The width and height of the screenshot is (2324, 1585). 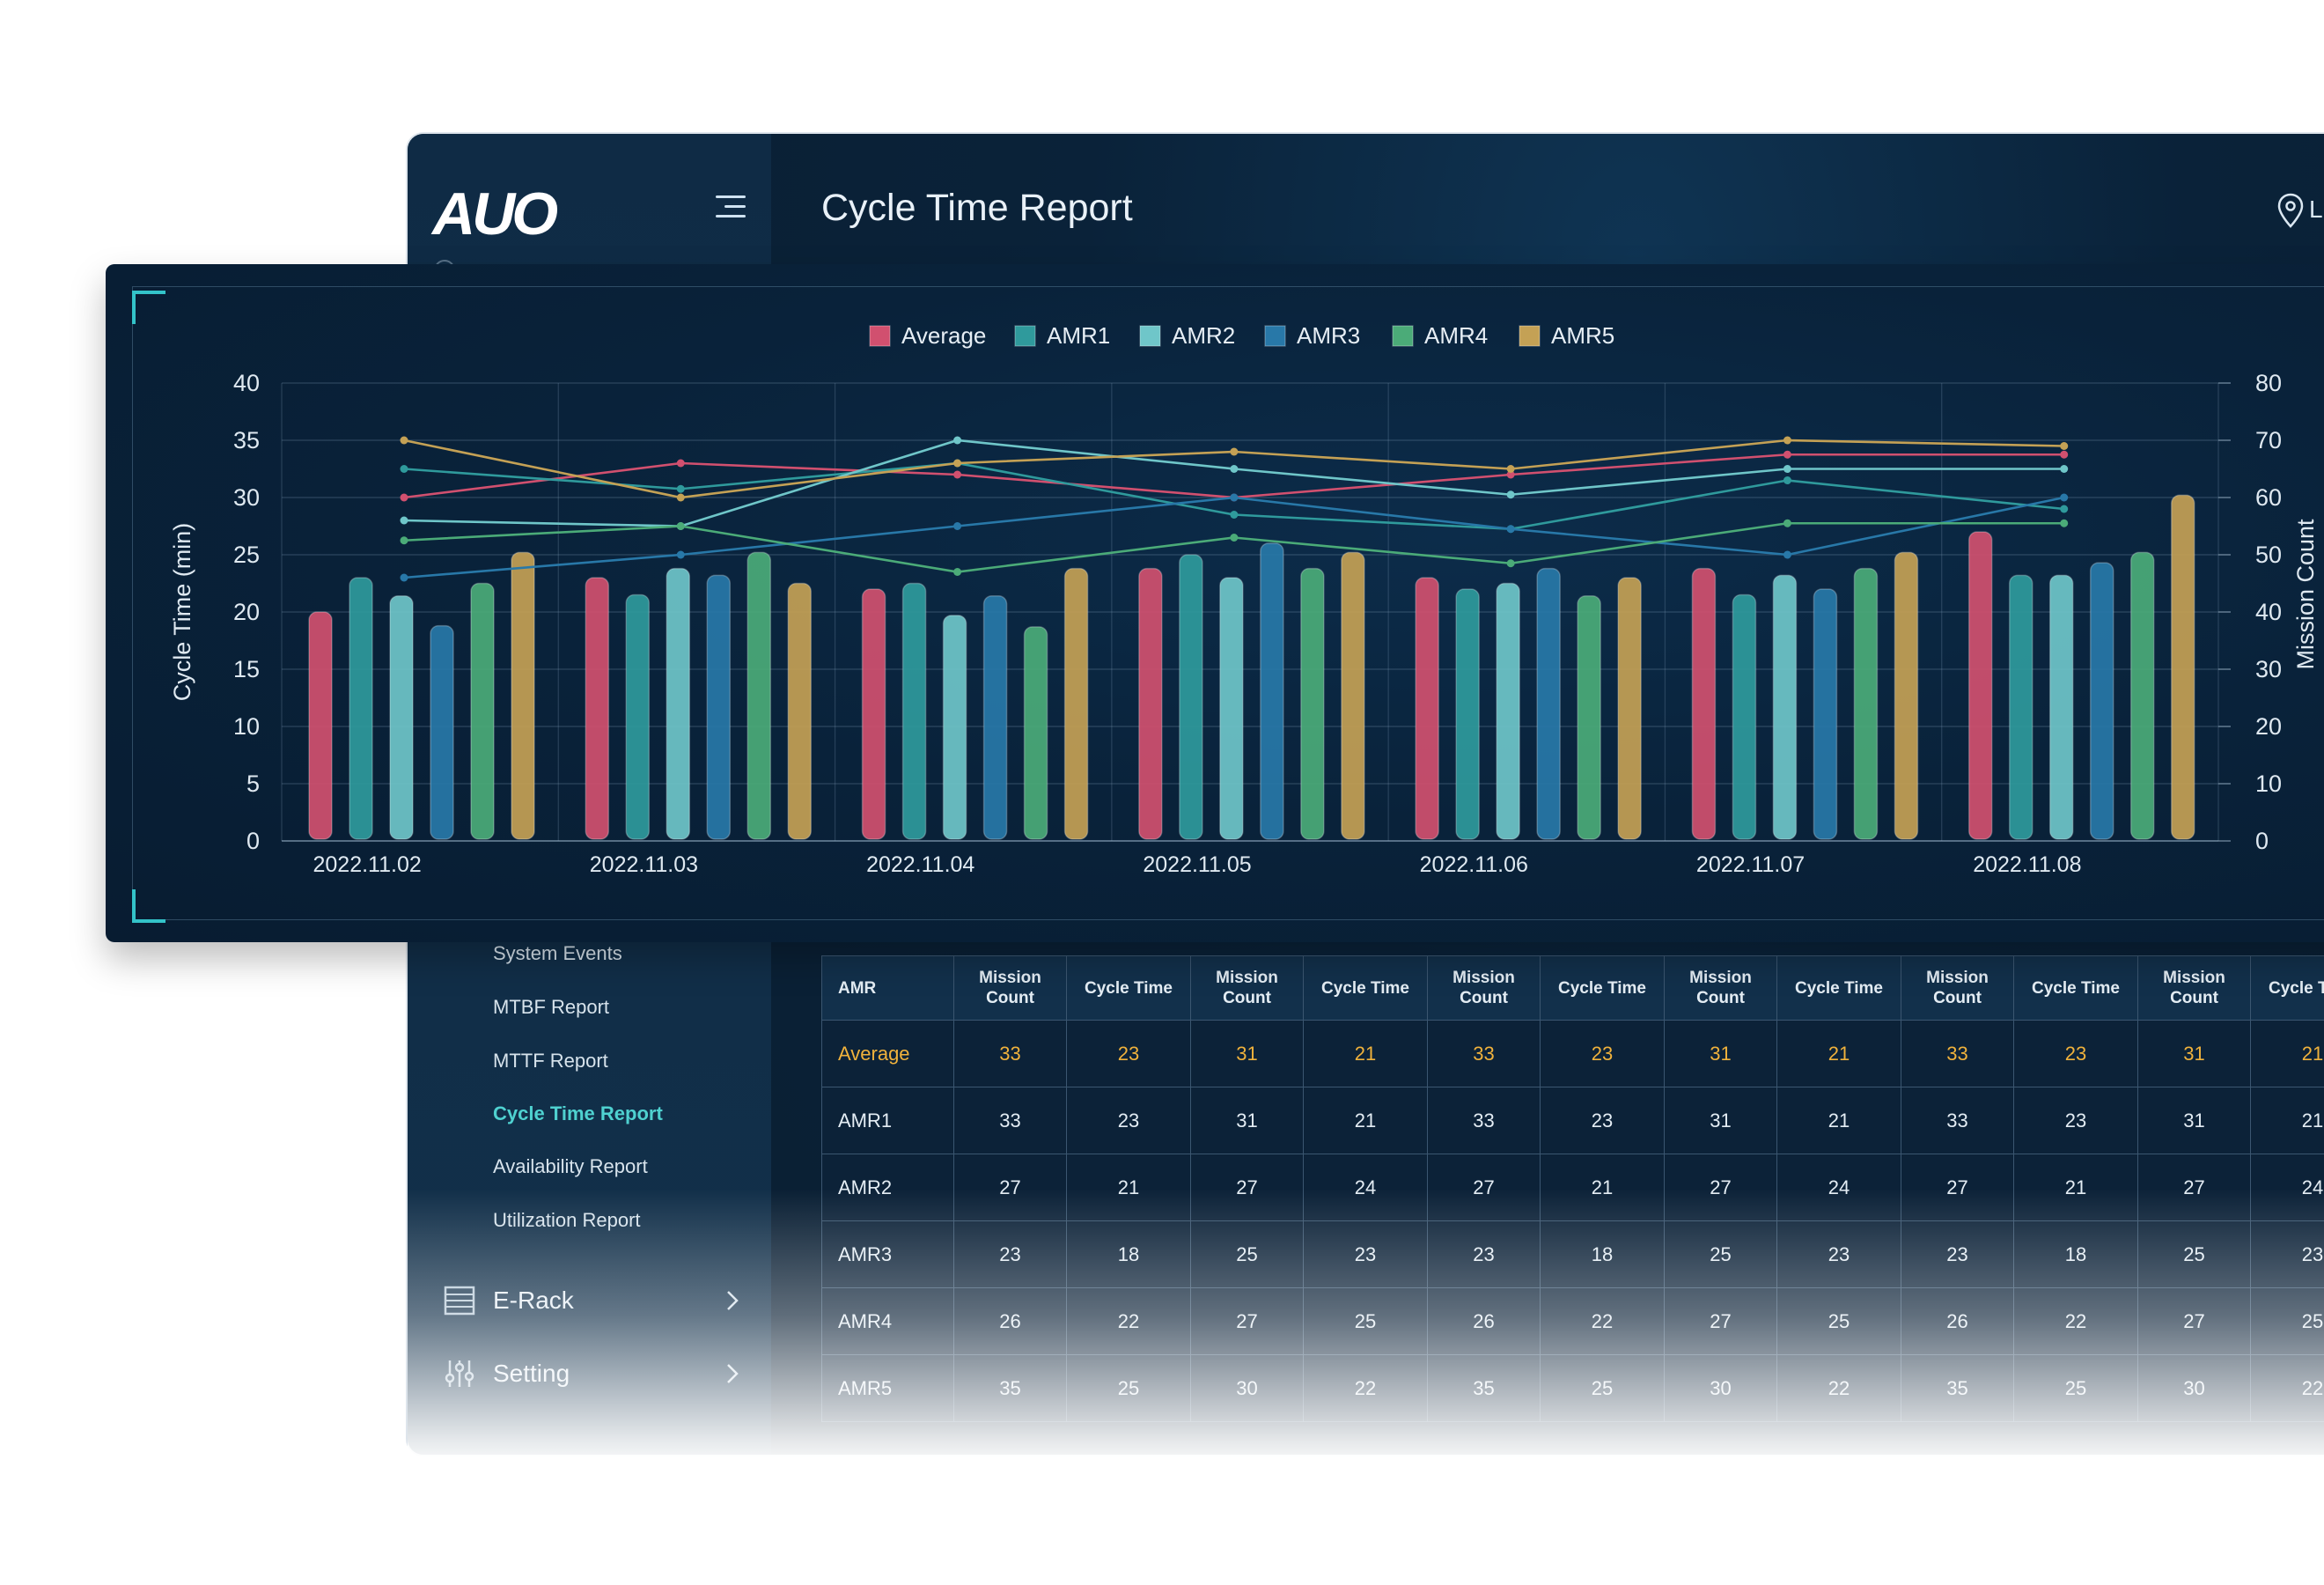 I want to click on y-tick-label: 35, so click(x=246, y=440).